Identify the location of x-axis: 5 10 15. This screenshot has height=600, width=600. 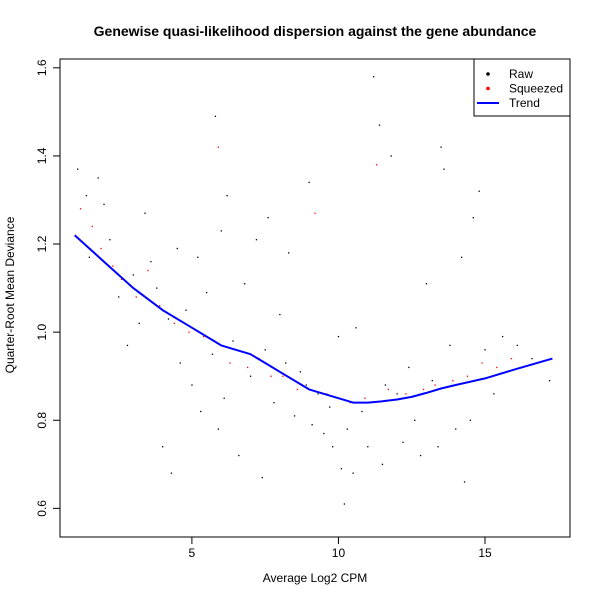
(340, 548).